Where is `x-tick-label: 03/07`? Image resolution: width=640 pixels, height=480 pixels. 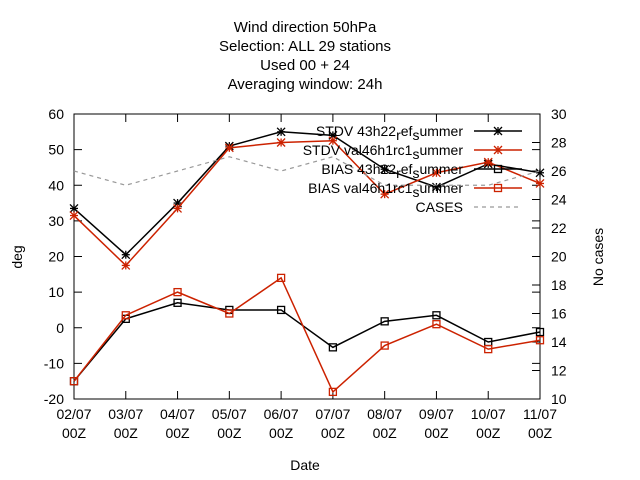 x-tick-label: 03/07 is located at coordinates (125, 414).